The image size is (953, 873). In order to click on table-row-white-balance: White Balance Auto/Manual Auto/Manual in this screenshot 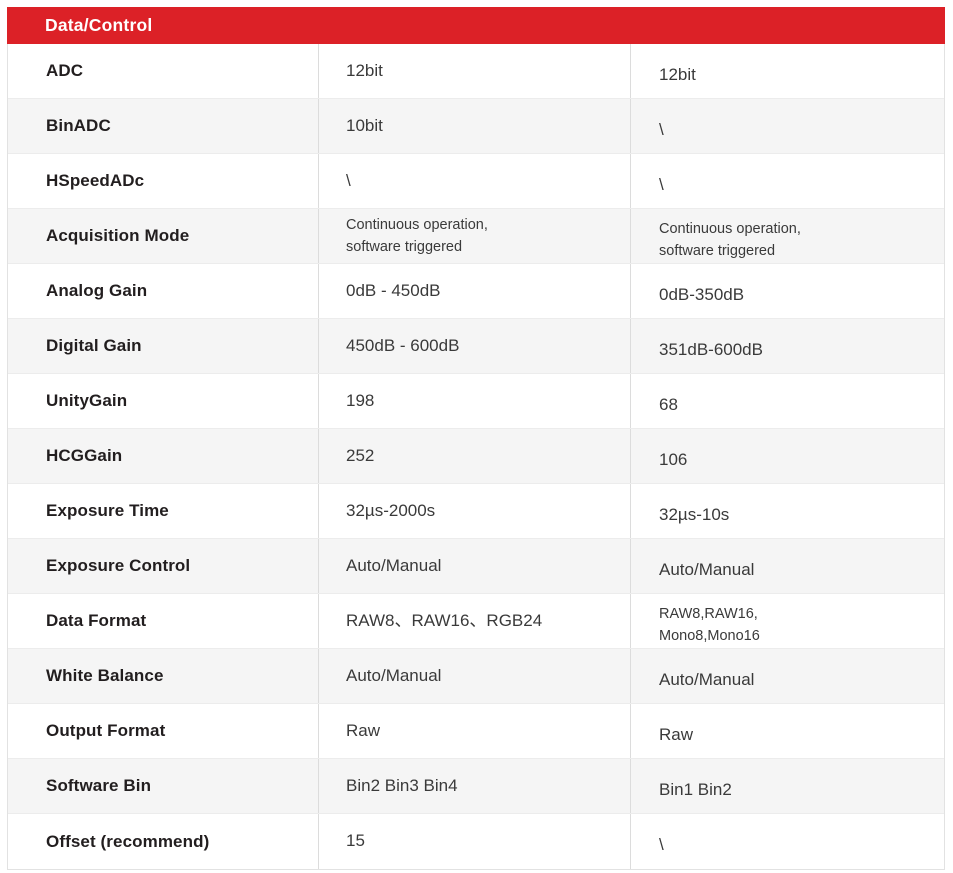, I will do `click(476, 676)`.